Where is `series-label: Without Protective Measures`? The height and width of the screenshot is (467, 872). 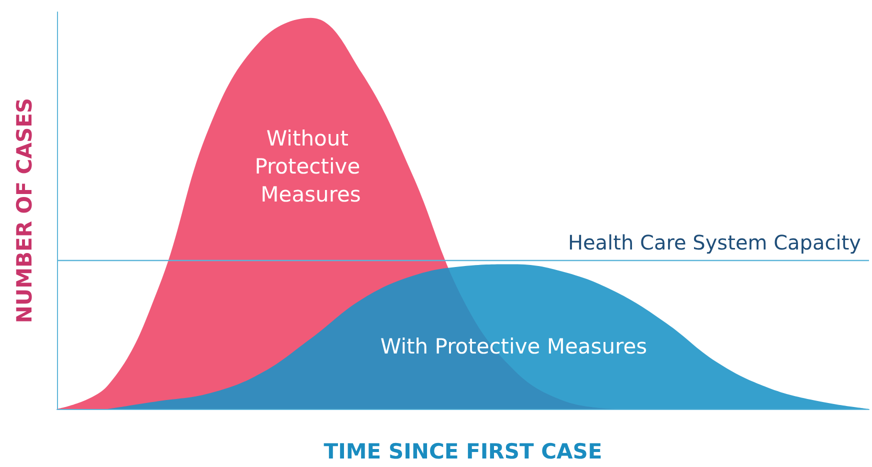
series-label: Without Protective Measures is located at coordinates (310, 166).